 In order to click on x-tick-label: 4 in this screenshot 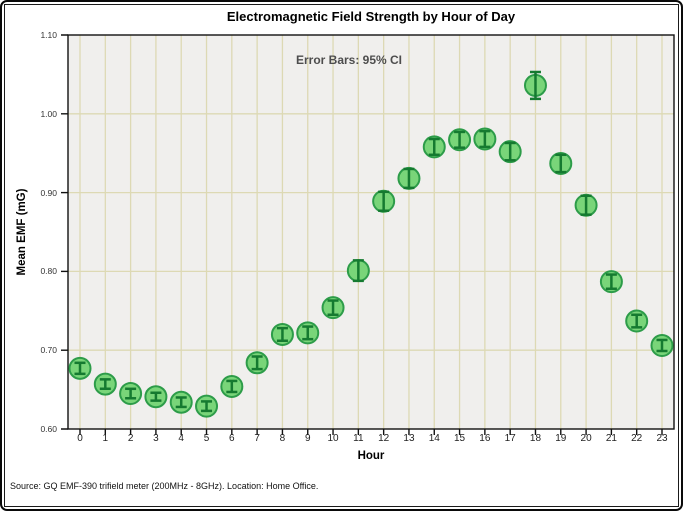, I will do `click(181, 438)`.